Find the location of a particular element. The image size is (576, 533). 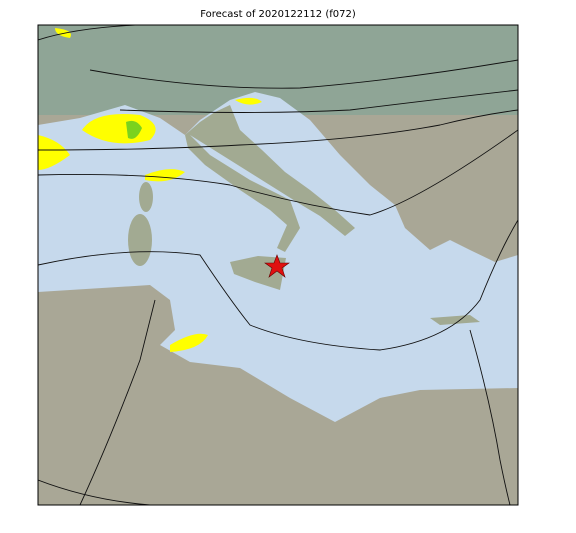

wind-patch-green is located at coordinates (134, 129).